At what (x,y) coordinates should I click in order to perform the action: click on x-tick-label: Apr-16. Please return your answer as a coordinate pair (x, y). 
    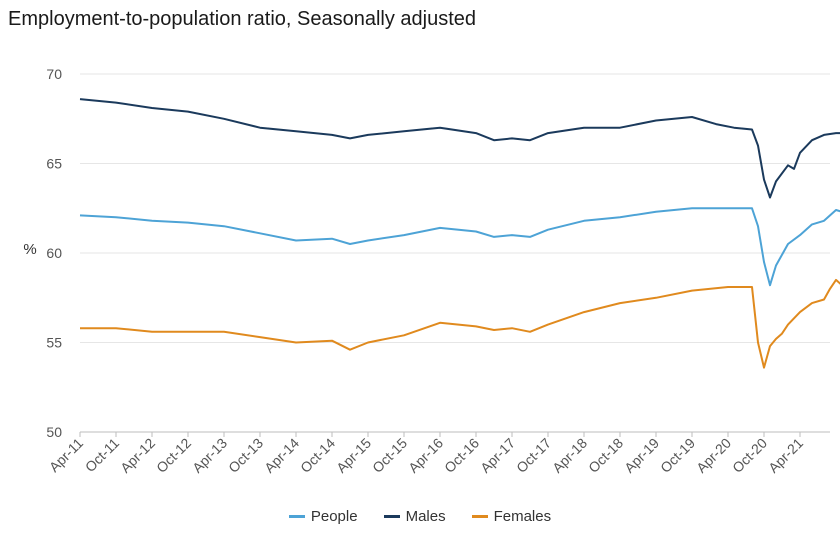
    Looking at the image, I should click on (425, 455).